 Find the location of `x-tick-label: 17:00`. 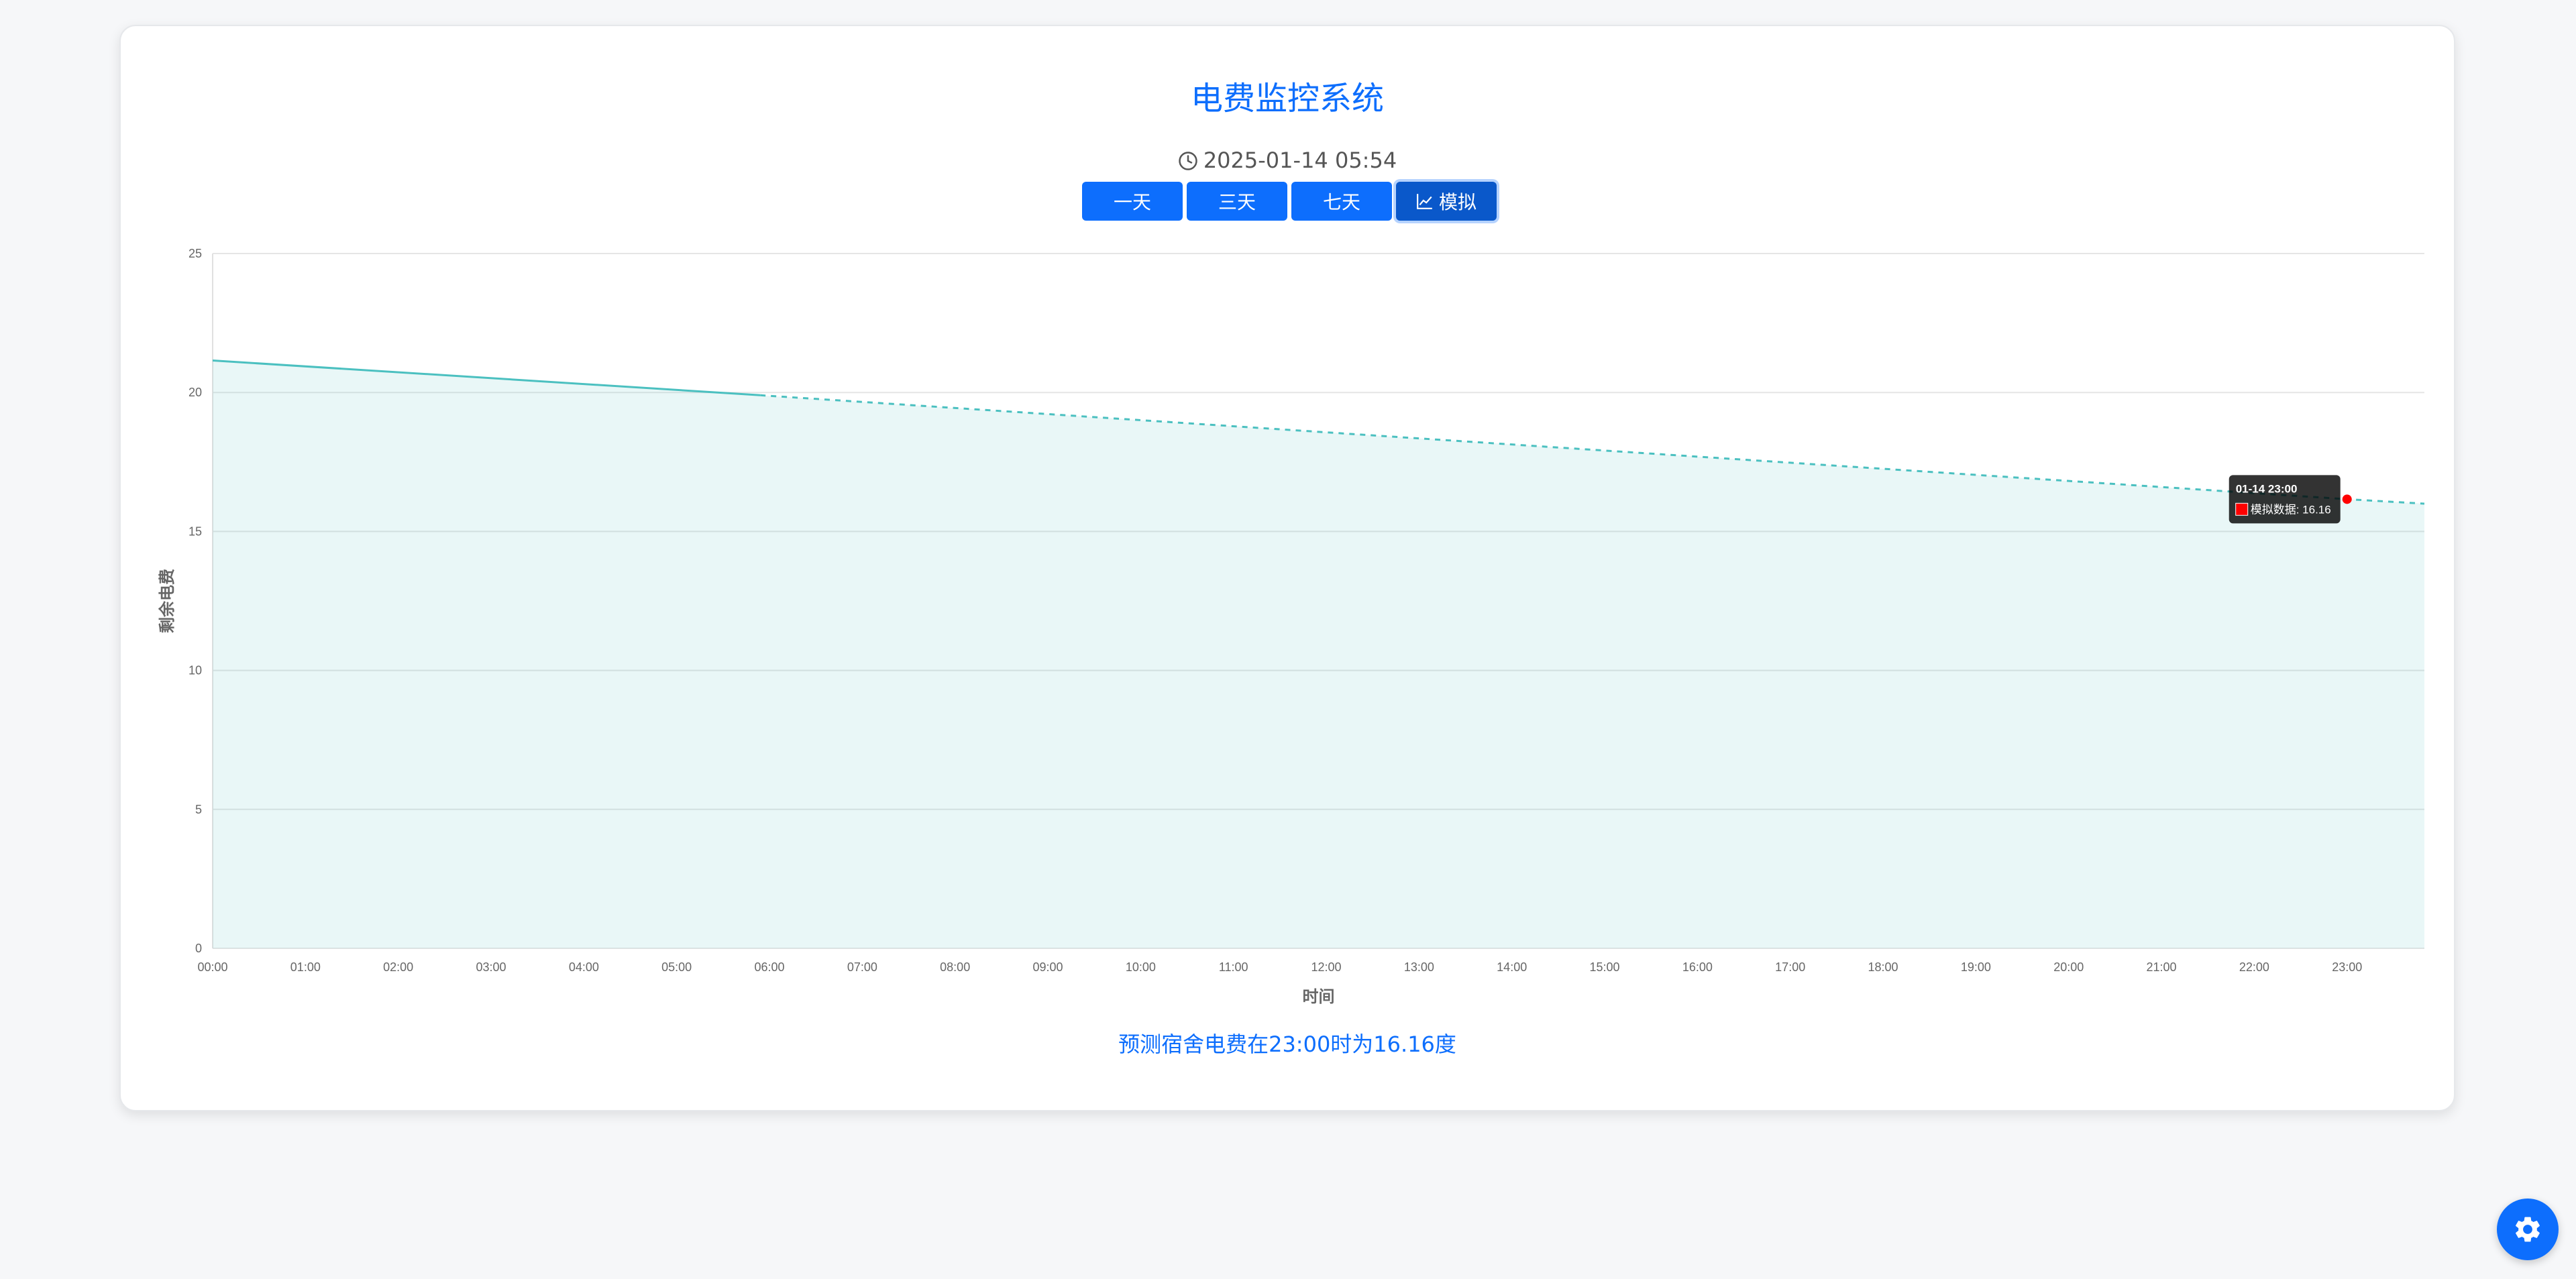

x-tick-label: 17:00 is located at coordinates (1790, 967).